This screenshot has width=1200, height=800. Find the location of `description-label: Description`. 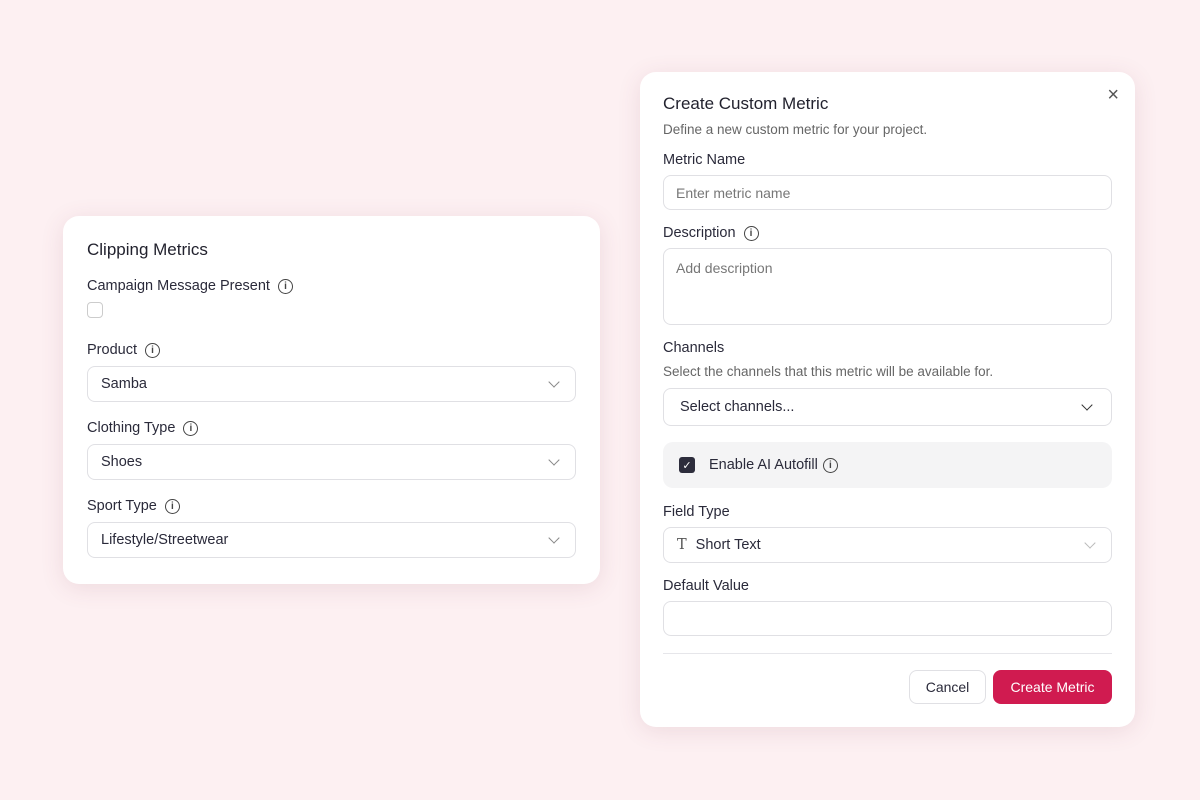

description-label: Description is located at coordinates (699, 233).